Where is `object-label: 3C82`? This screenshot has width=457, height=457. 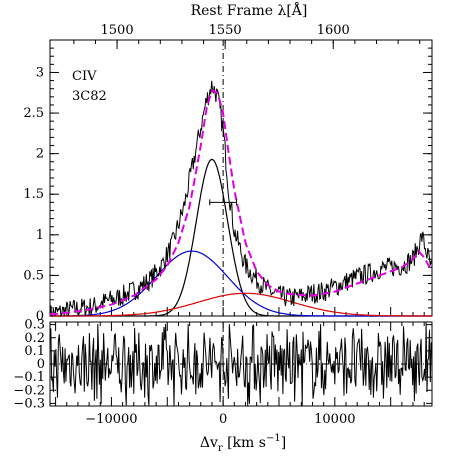
object-label: 3C82 is located at coordinates (89, 96).